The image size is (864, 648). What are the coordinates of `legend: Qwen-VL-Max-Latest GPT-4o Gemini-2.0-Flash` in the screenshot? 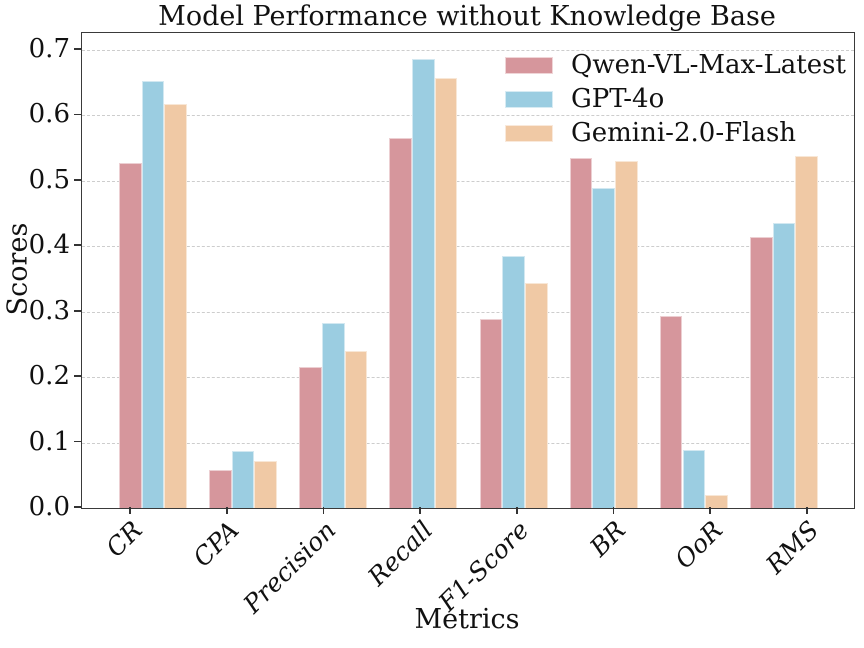 It's located at (675, 99).